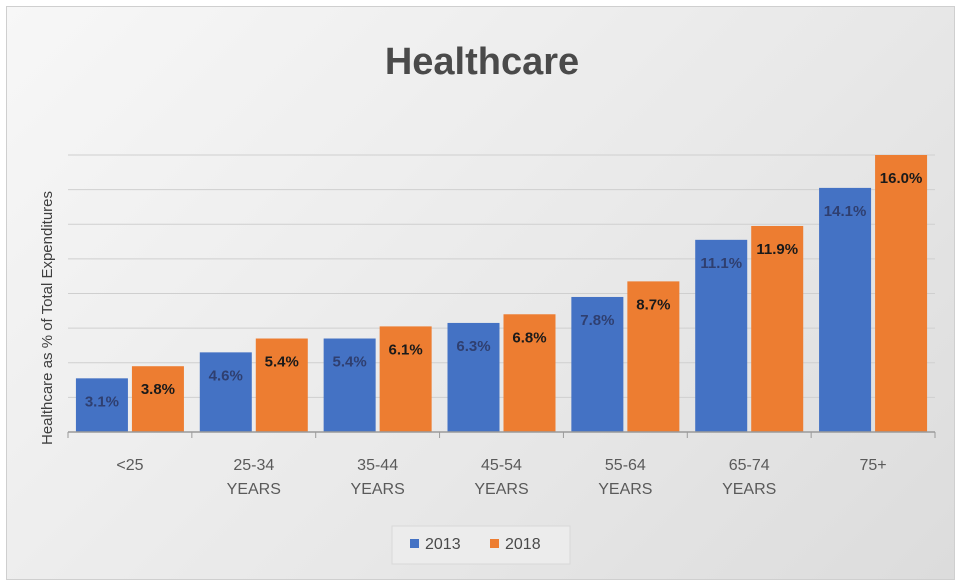 The height and width of the screenshot is (586, 961). Describe the element at coordinates (47, 318) in the screenshot. I see `y-axis-label: Healthcare as % of Total Expenditures` at that location.